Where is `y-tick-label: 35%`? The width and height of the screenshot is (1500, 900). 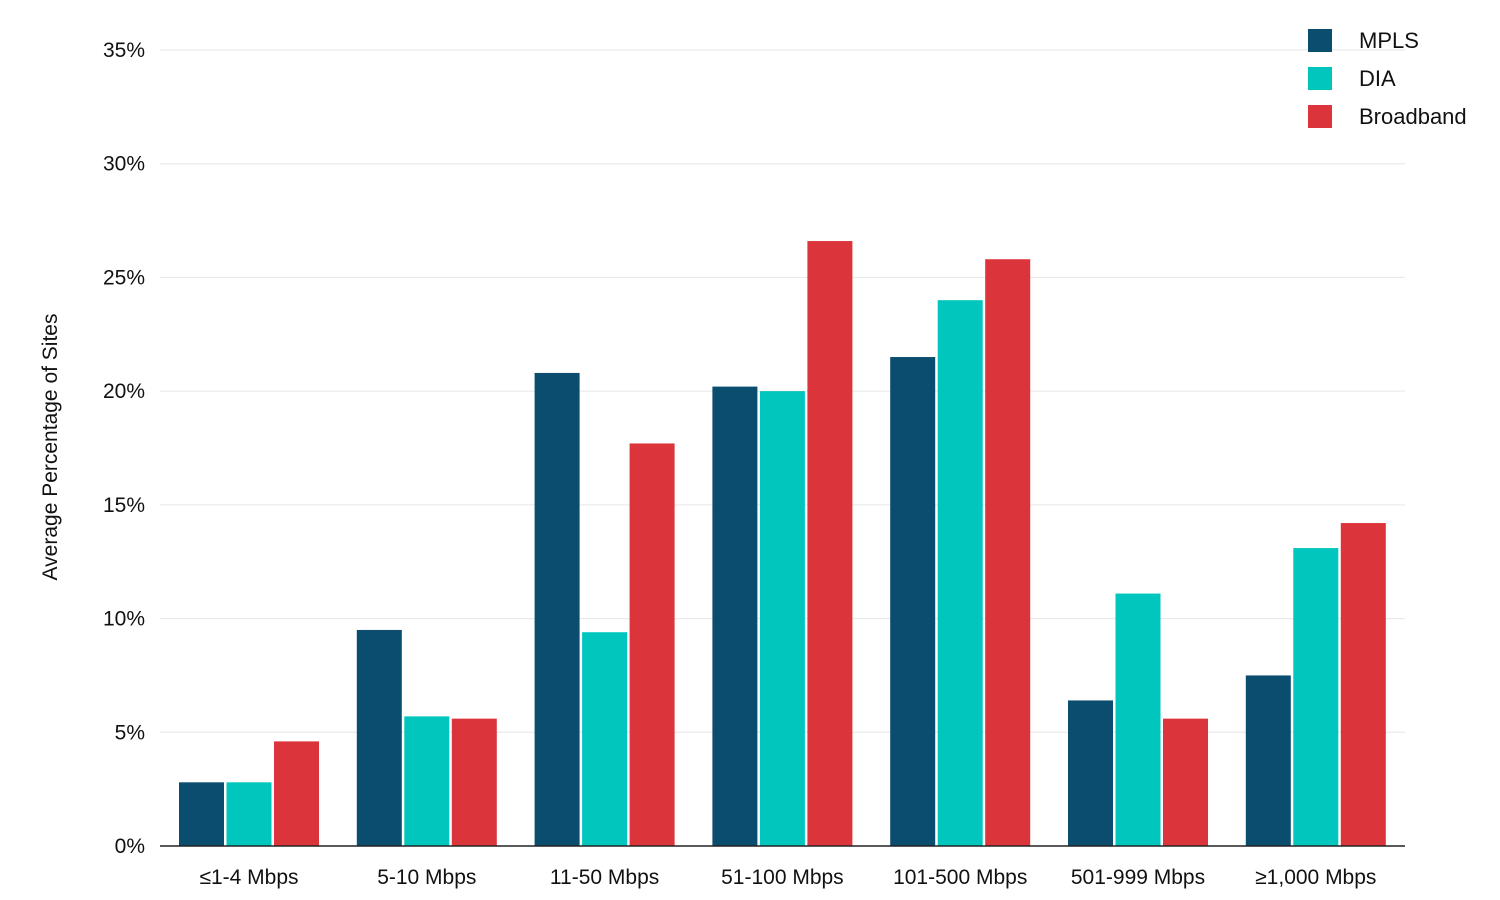 y-tick-label: 35% is located at coordinates (124, 50).